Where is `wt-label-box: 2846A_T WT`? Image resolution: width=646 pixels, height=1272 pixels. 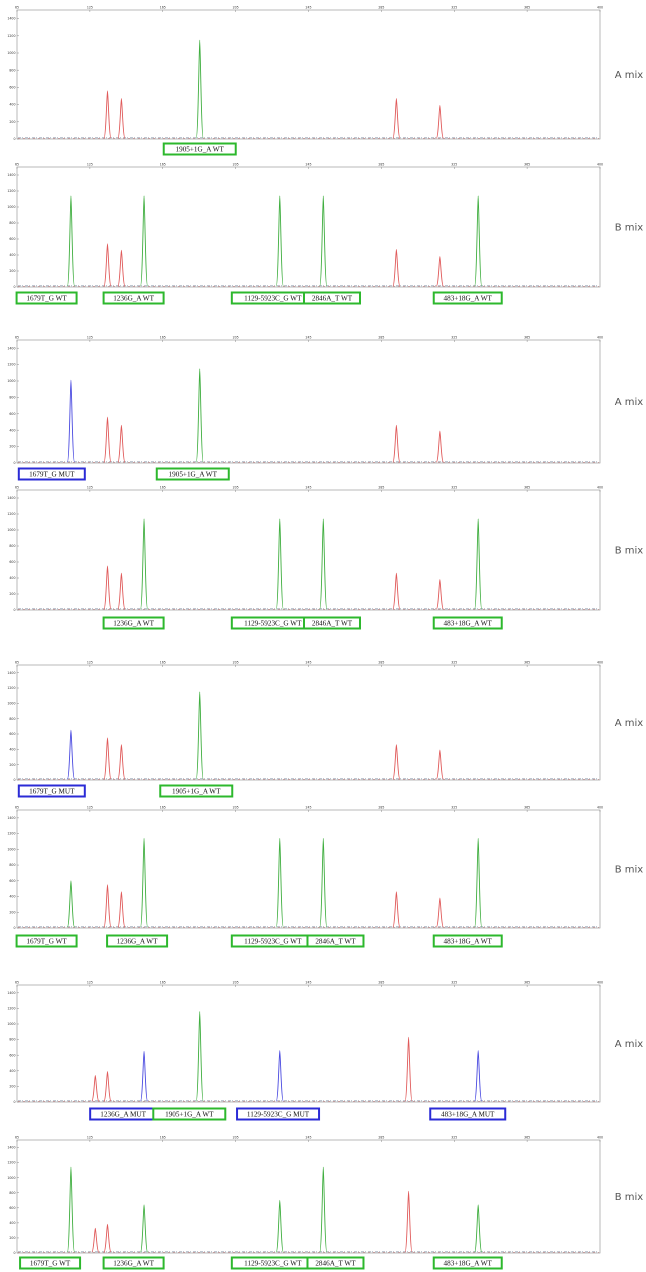
wt-label-box: 2846A_T WT is located at coordinates (335, 1263).